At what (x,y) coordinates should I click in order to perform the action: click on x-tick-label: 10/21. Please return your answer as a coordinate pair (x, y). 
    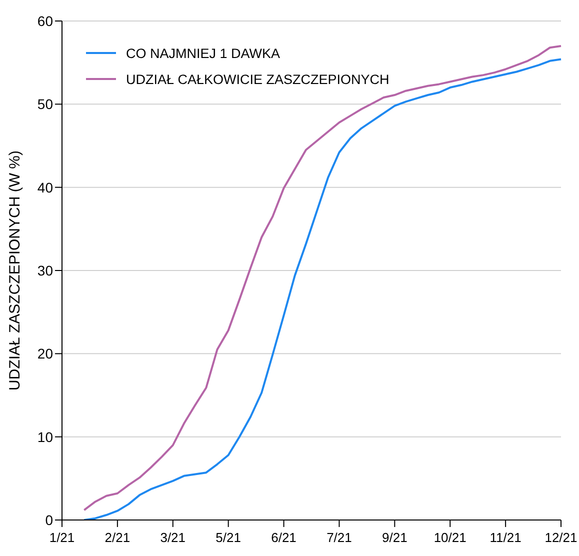
    Looking at the image, I should click on (450, 538).